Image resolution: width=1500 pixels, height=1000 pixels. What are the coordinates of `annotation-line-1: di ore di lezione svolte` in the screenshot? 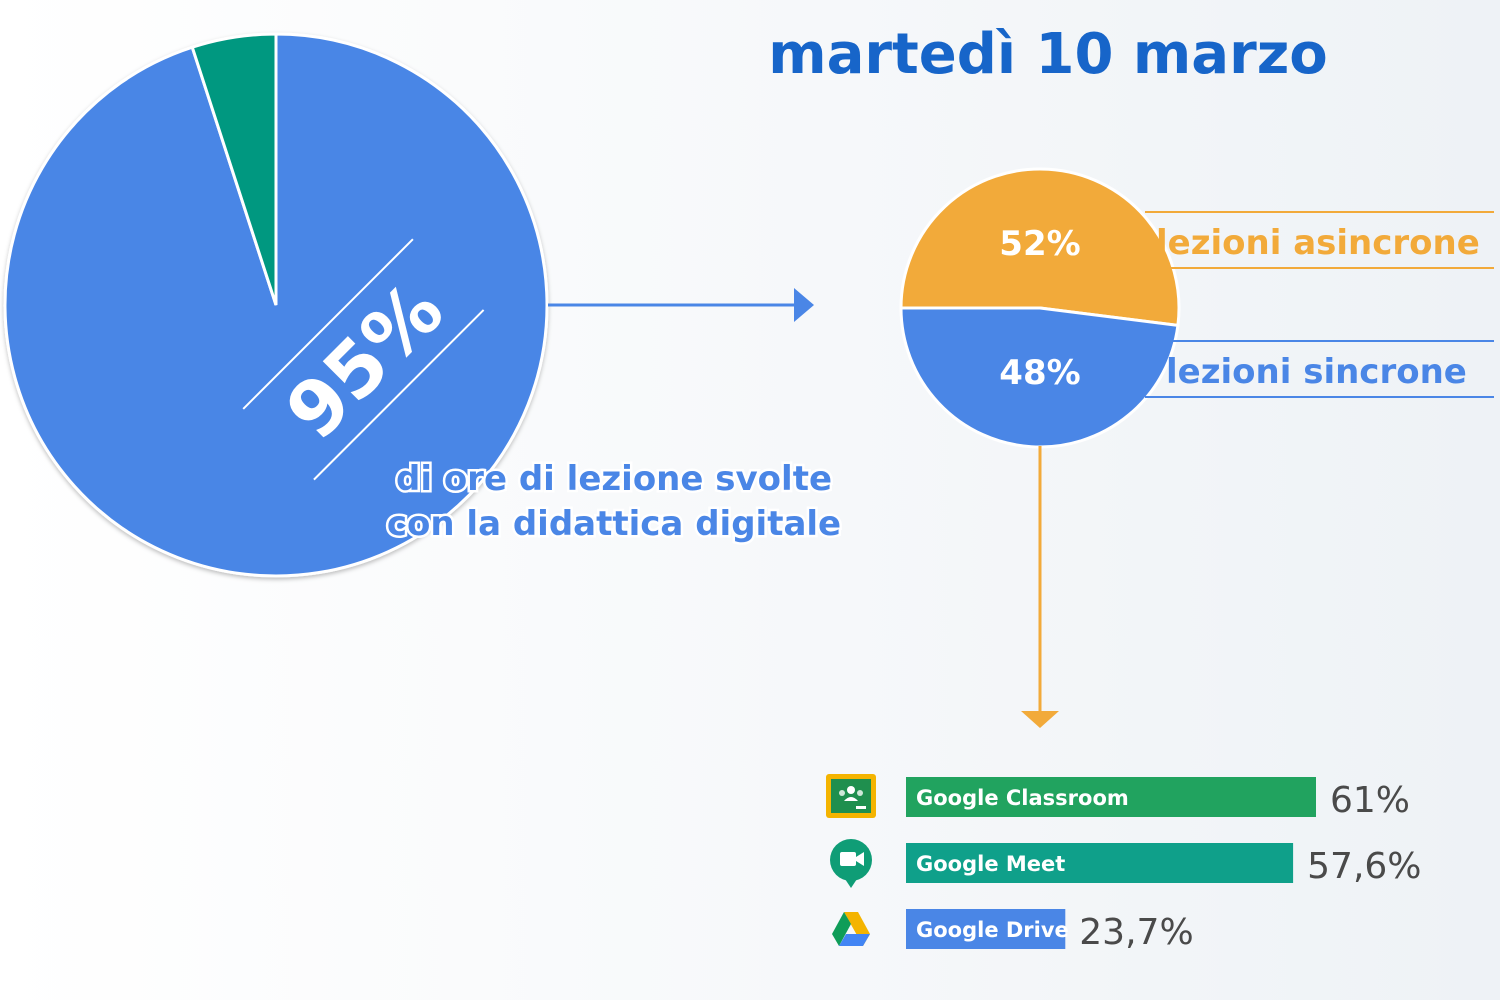 It's located at (614, 479).